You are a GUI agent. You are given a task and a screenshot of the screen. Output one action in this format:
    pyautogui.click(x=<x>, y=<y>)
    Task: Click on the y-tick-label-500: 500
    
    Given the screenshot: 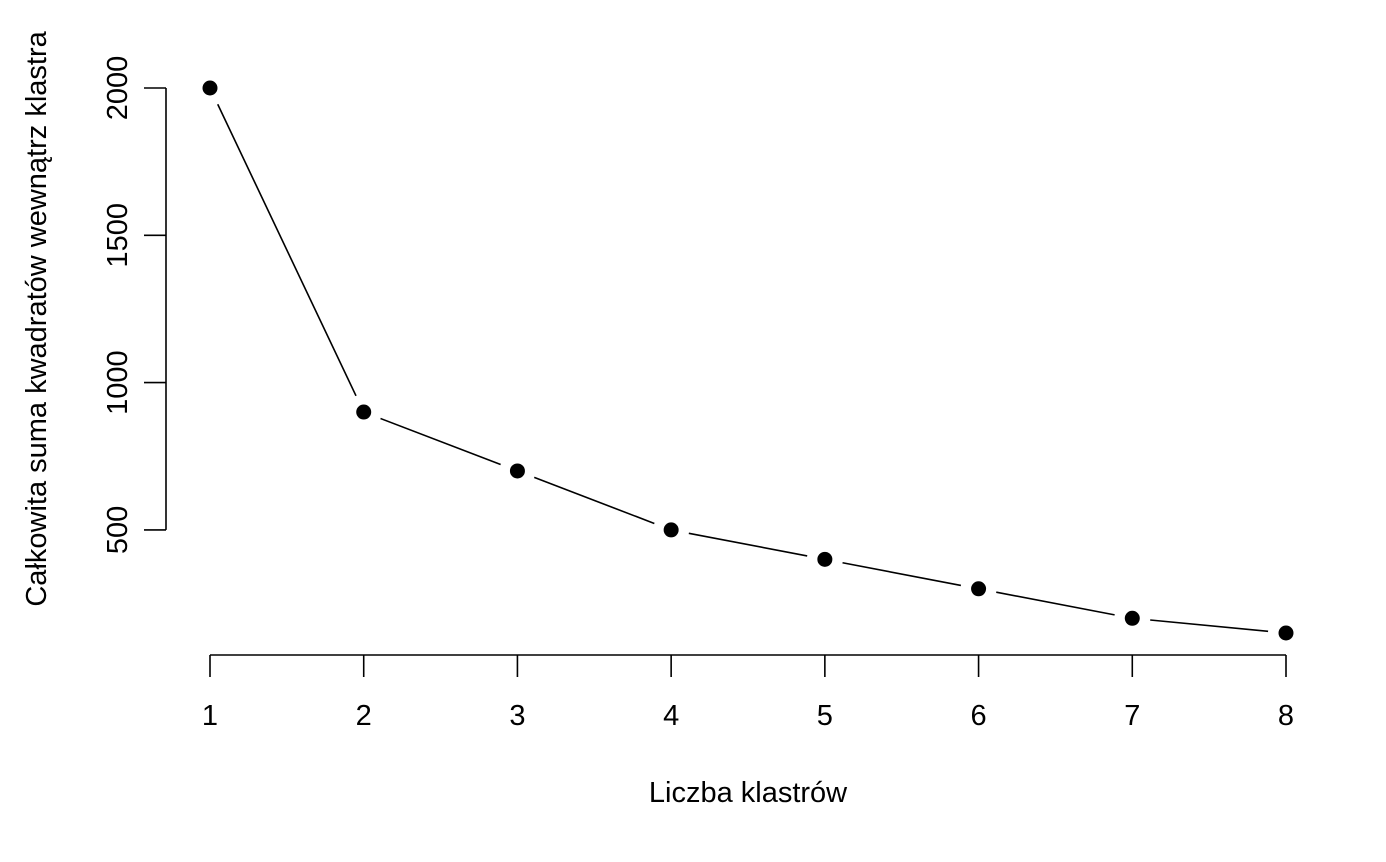 What is the action you would take?
    pyautogui.click(x=118, y=530)
    